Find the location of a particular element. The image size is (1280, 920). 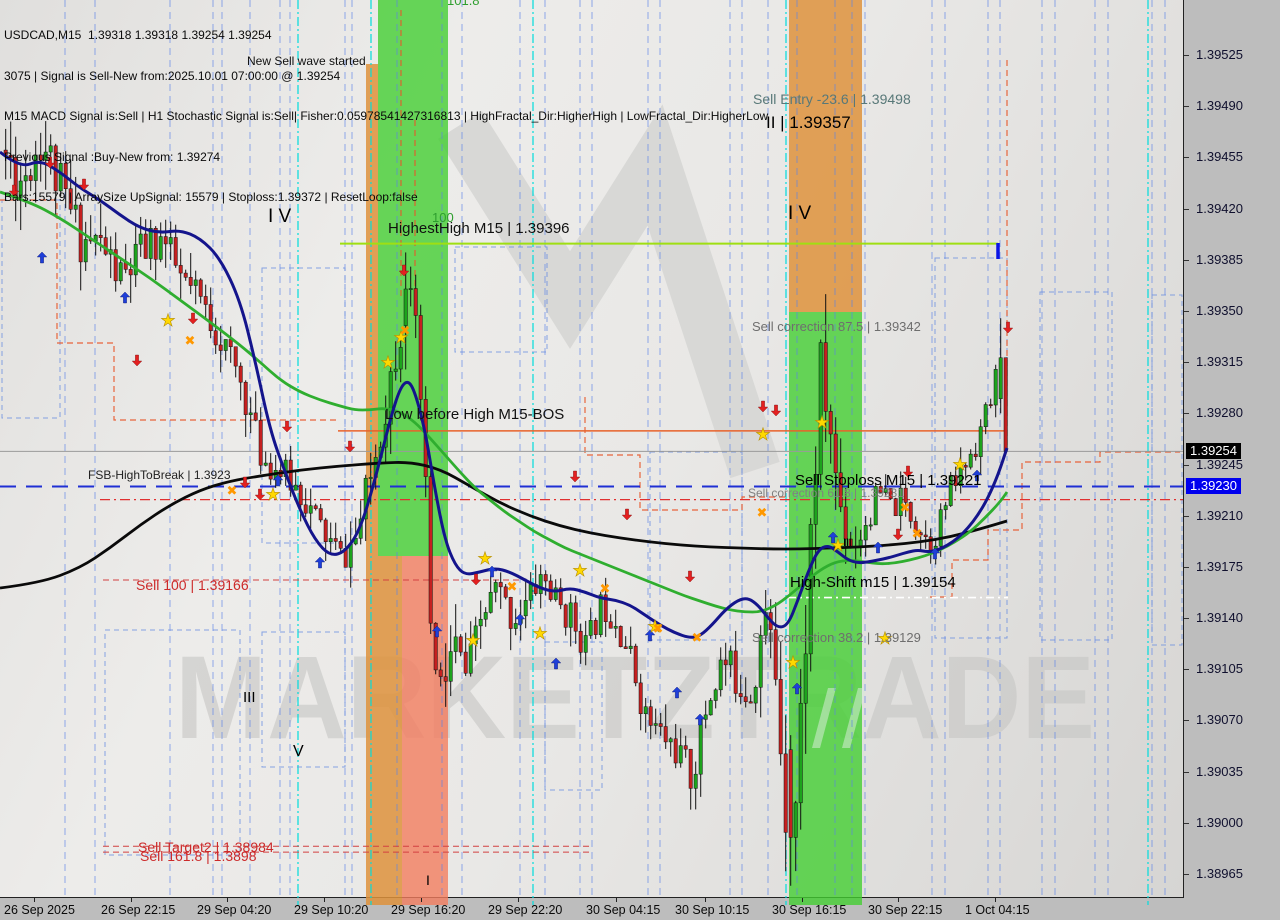

price-tick-label: 1.39315 is located at coordinates (1219, 361).